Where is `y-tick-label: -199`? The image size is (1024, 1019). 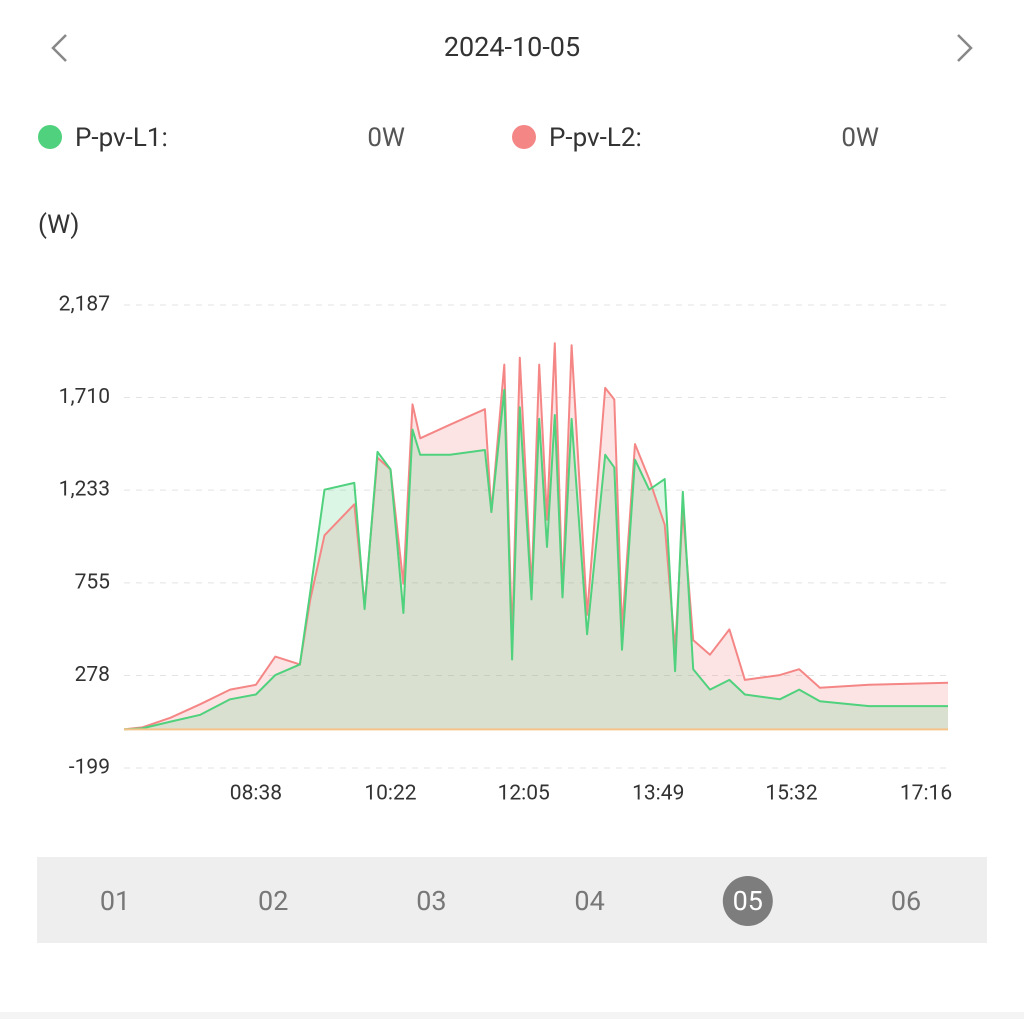 y-tick-label: -199 is located at coordinates (89, 768).